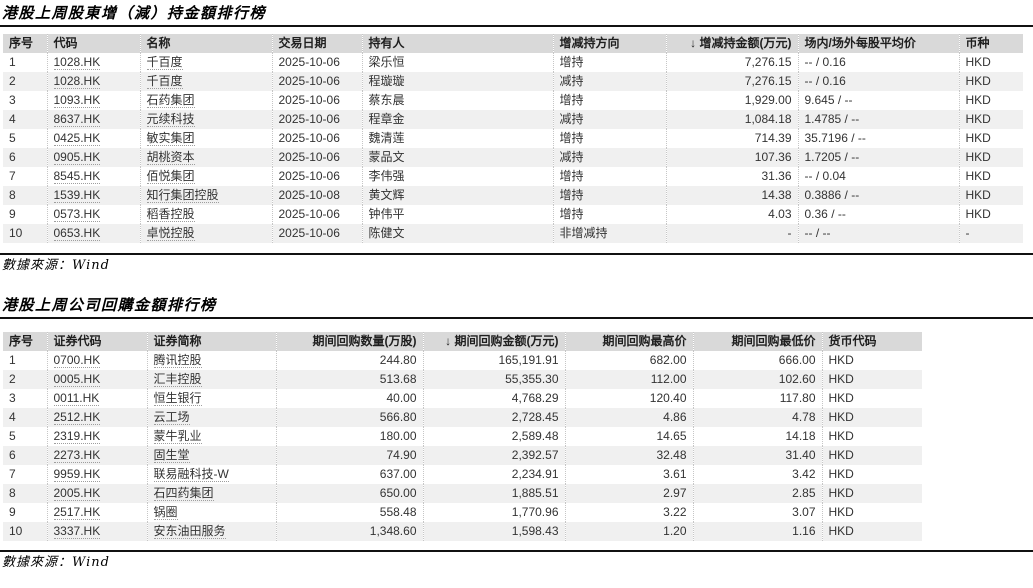 This screenshot has width=1033, height=588. What do you see at coordinates (189, 531) in the screenshot?
I see `stock-name-link: 安东油田服务` at bounding box center [189, 531].